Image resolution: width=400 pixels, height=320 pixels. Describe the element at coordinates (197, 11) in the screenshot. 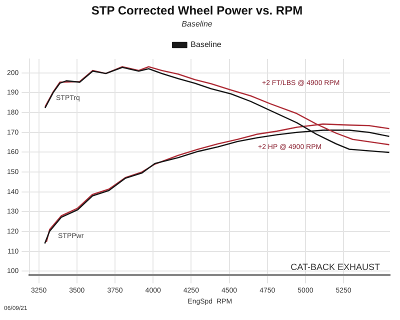

I see `chart-title: STP Corrected Wheel Power vs. RPM` at that location.